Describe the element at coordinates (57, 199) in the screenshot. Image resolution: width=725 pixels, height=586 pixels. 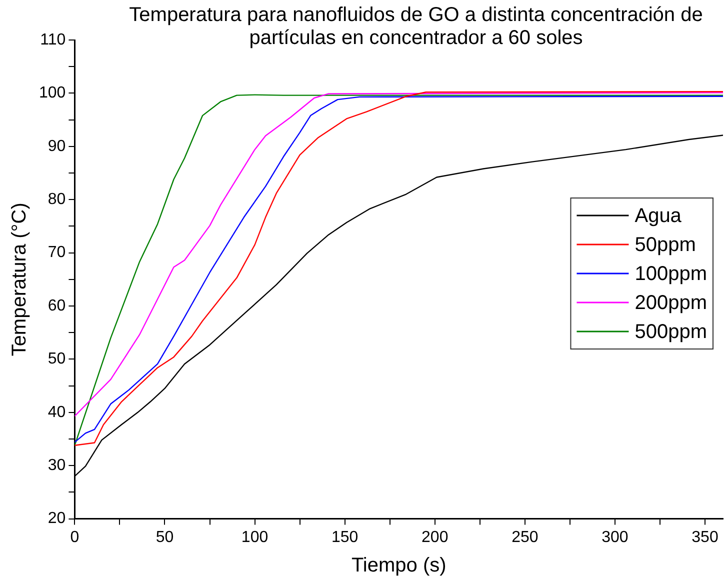
I see `y-tick-label: 80` at that location.